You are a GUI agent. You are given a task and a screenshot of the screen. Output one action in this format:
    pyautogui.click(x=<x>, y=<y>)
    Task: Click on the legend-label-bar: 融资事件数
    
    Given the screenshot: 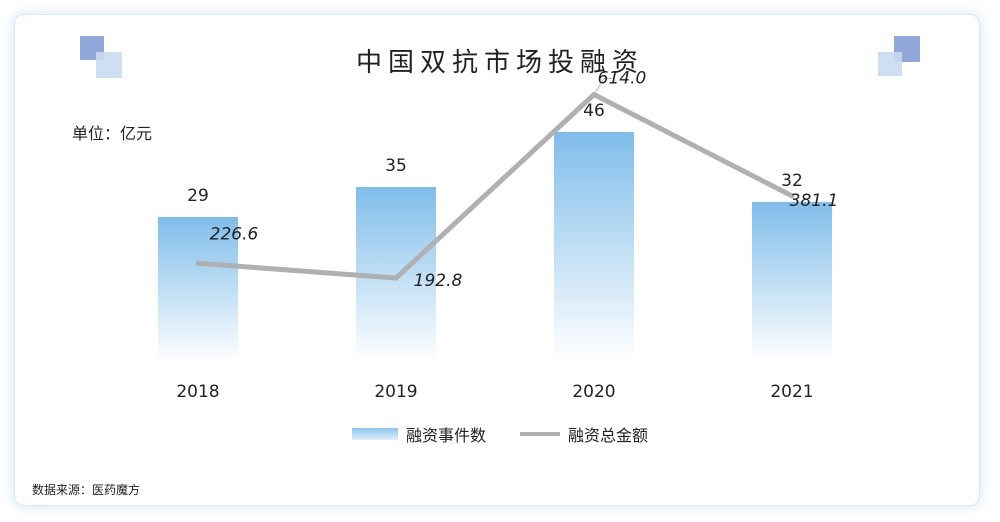 What is the action you would take?
    pyautogui.click(x=445, y=435)
    